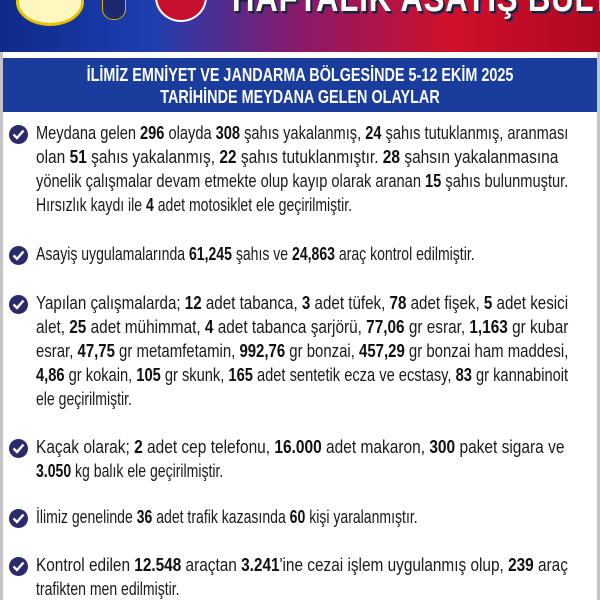 The height and width of the screenshot is (600, 600). I want to click on text-segment: adet sentetik ecza ve ecstasy,, so click(354, 375).